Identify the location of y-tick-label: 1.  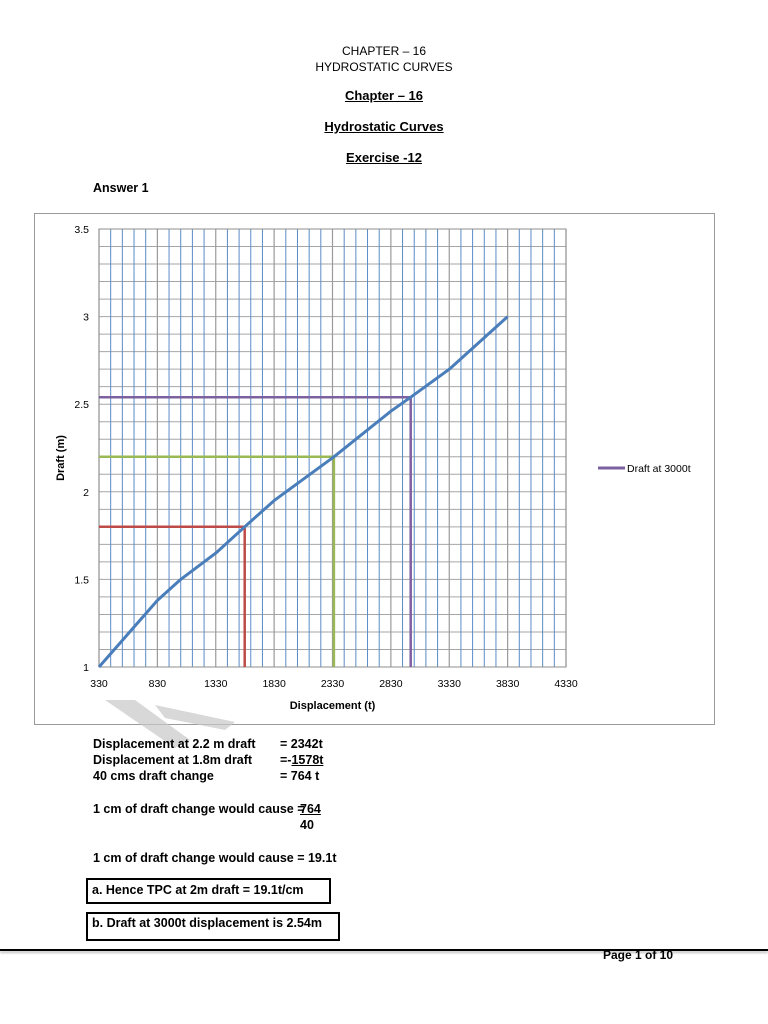
(86, 668).